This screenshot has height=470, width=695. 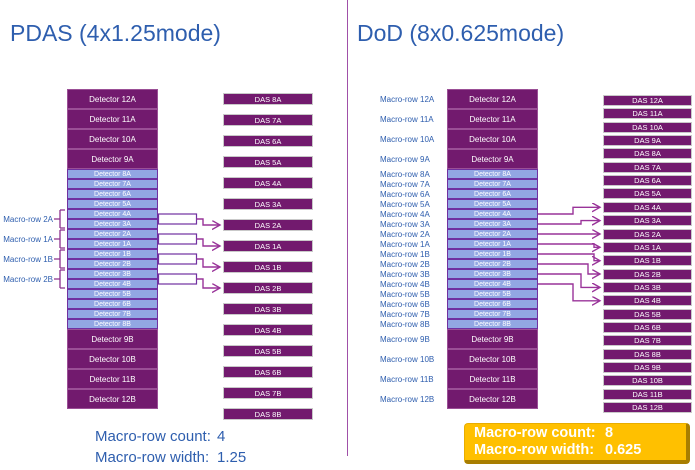 I want to click on das-box: DAS 4B, so click(x=647, y=301).